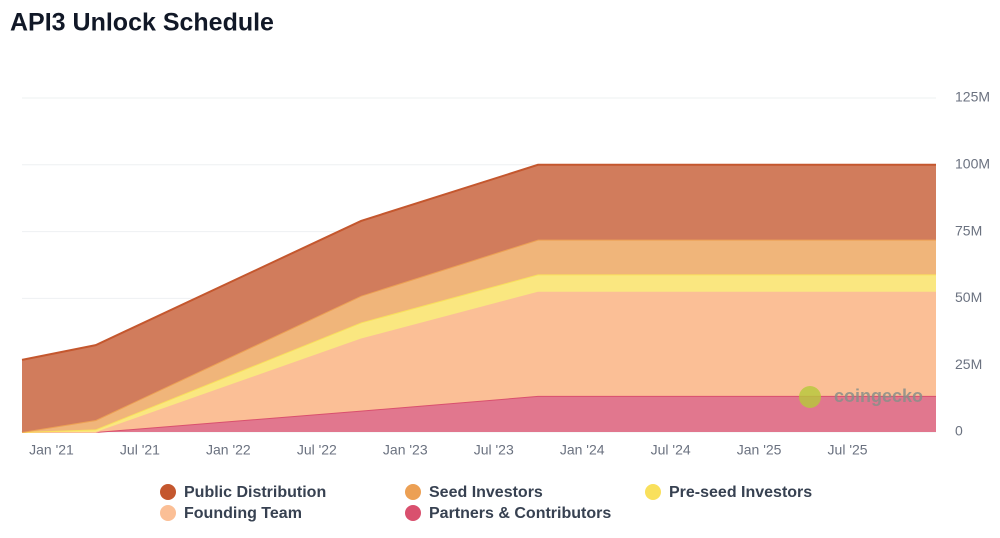 This screenshot has width=1000, height=538. What do you see at coordinates (582, 450) in the screenshot?
I see `x-tick-label: Jan '24` at bounding box center [582, 450].